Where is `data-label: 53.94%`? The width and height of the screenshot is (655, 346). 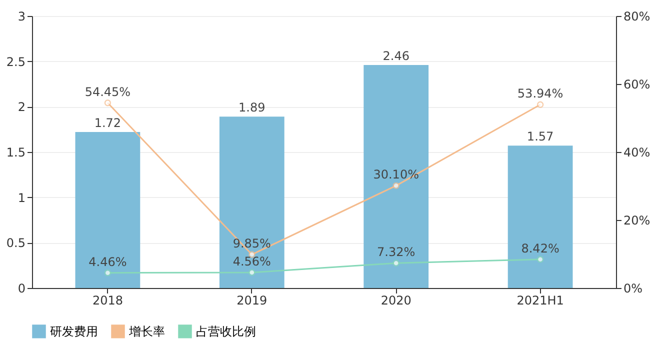
data-label: 53.94% is located at coordinates (540, 93).